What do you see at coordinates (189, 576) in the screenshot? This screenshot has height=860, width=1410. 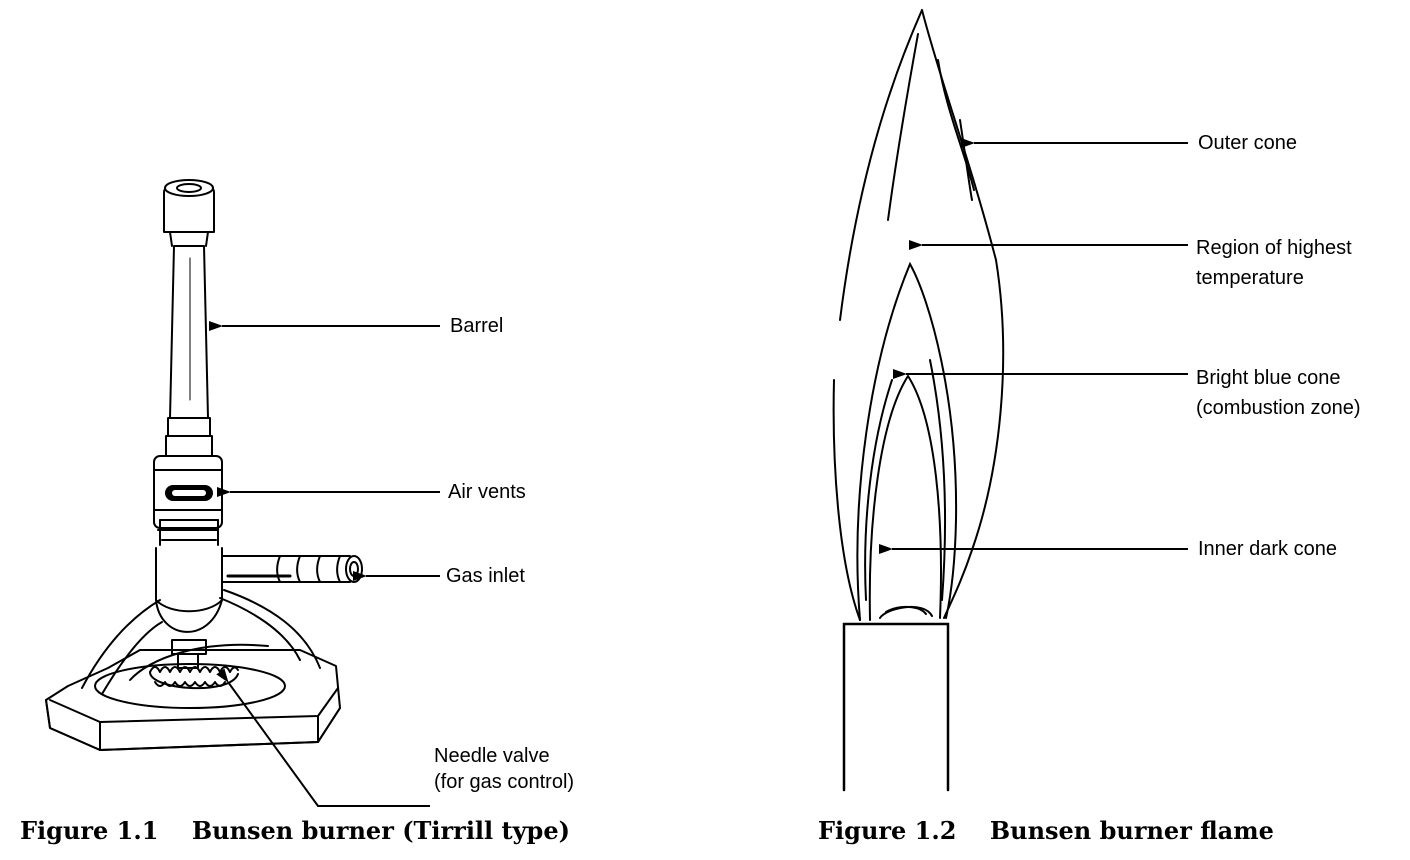 I see `burner-body` at bounding box center [189, 576].